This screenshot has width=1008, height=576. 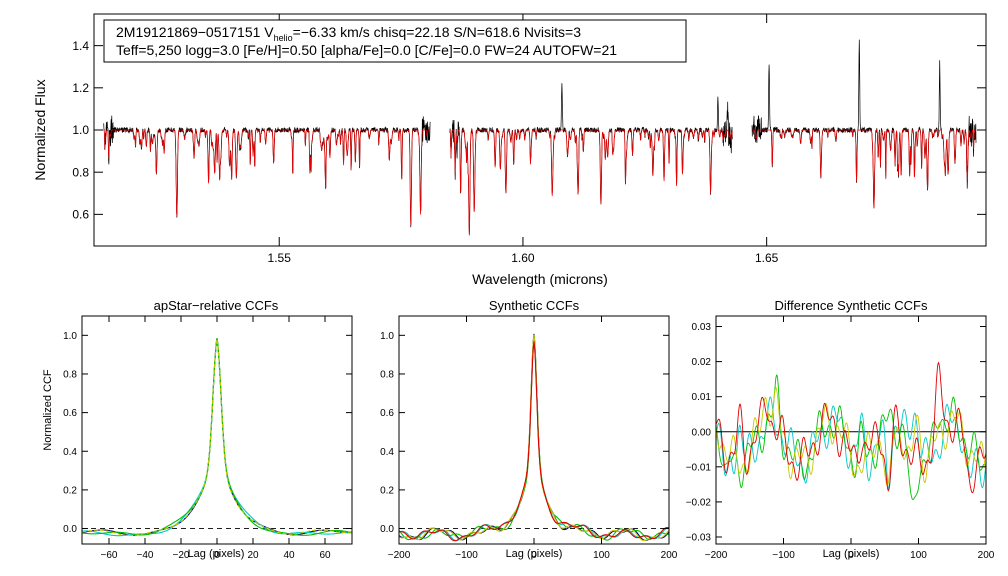 I want to click on difference-ccf-ytick-label: 0.01, so click(x=702, y=397).